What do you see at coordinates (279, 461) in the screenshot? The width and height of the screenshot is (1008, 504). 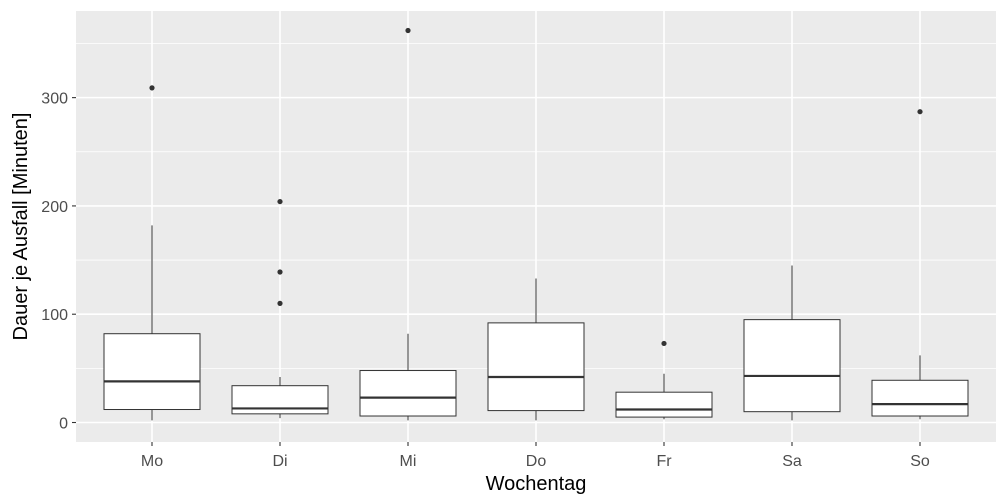 I see `x-tick-label: Di` at bounding box center [279, 461].